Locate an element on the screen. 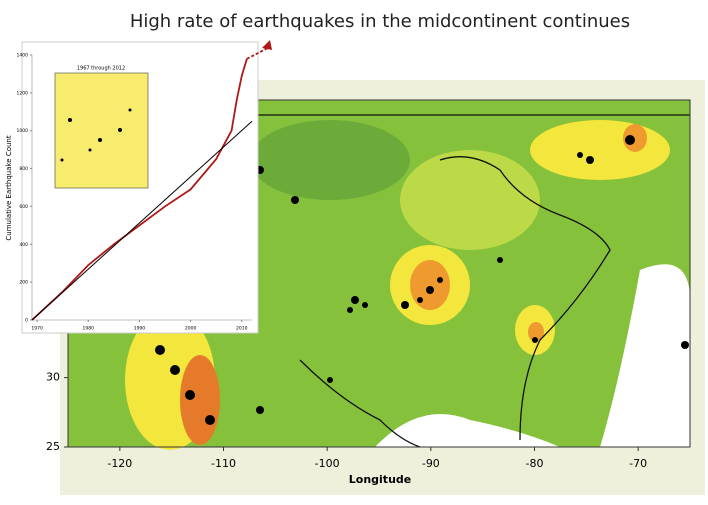 The height and width of the screenshot is (505, 708). x-tick-label: 2010 is located at coordinates (242, 329).